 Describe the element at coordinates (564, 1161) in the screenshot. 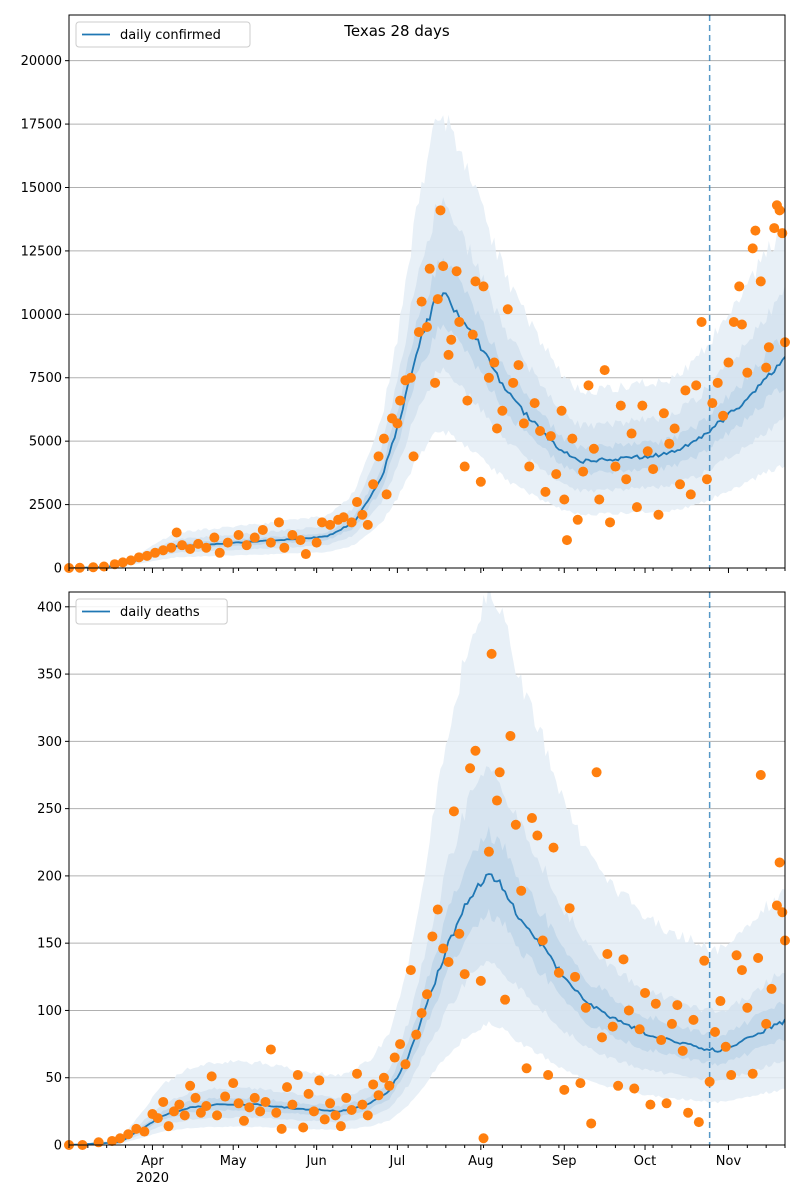

I see `x-tick-label: Sep` at that location.